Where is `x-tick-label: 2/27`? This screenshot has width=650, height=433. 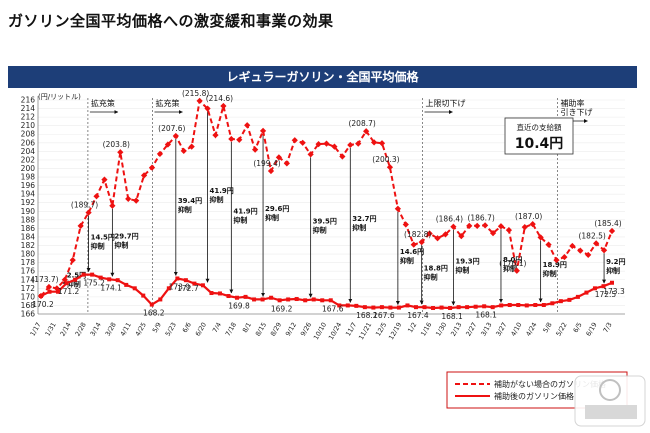 x-tick-label: 2/27 is located at coordinates (471, 329).